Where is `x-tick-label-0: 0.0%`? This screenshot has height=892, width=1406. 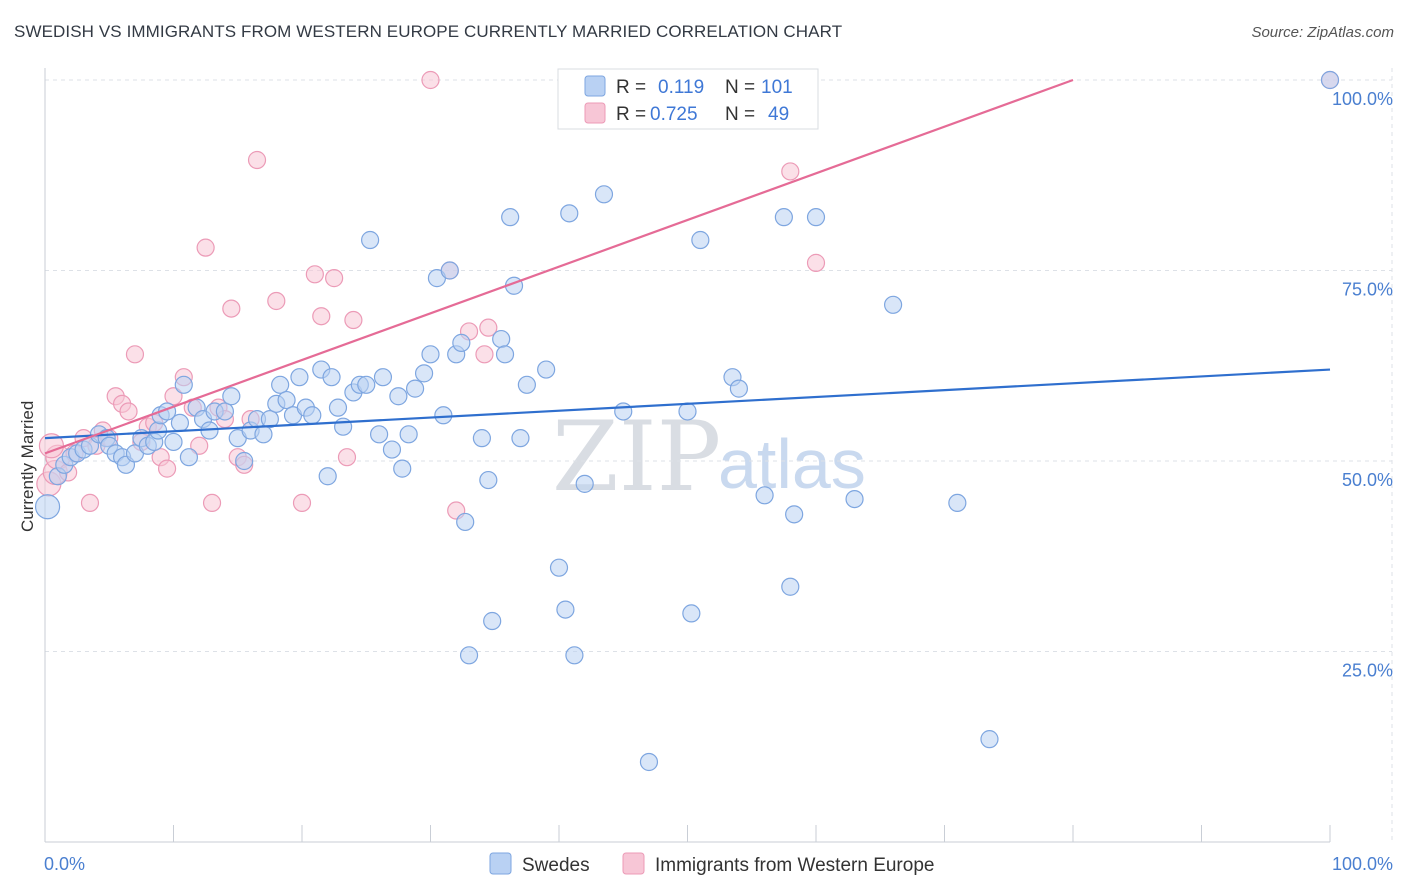
x-tick-label-0: 0.0% is located at coordinates (64, 864).